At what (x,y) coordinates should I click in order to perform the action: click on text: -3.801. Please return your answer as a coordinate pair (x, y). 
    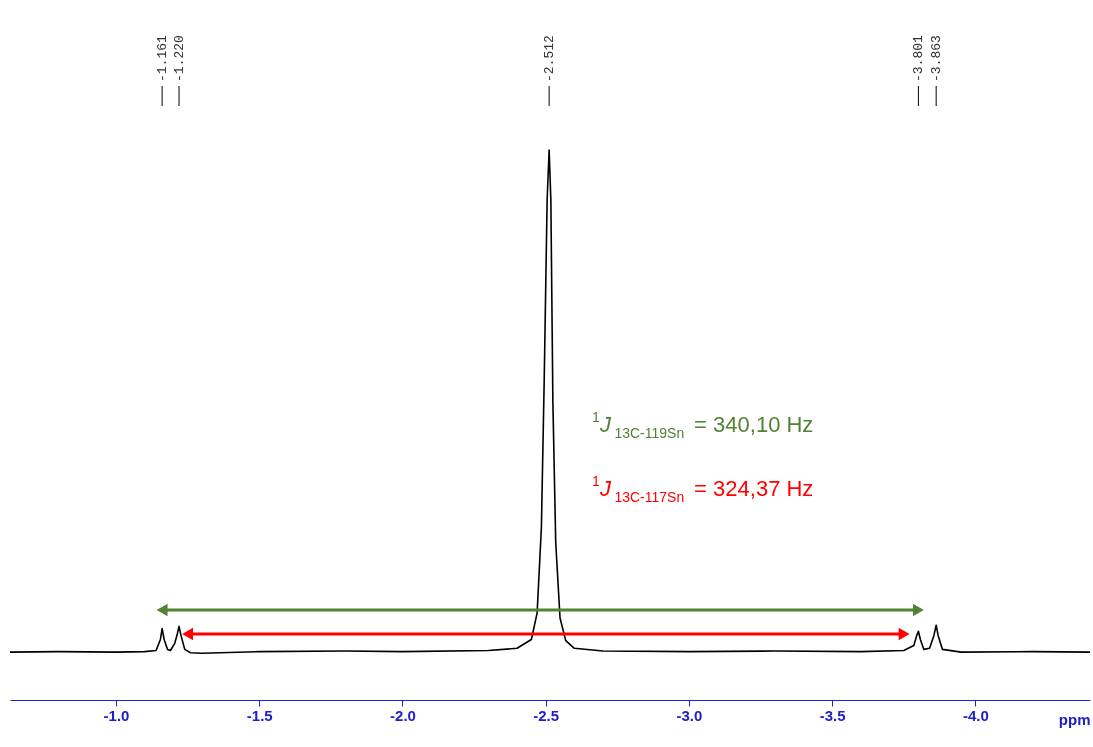
    Looking at the image, I should click on (919, 58).